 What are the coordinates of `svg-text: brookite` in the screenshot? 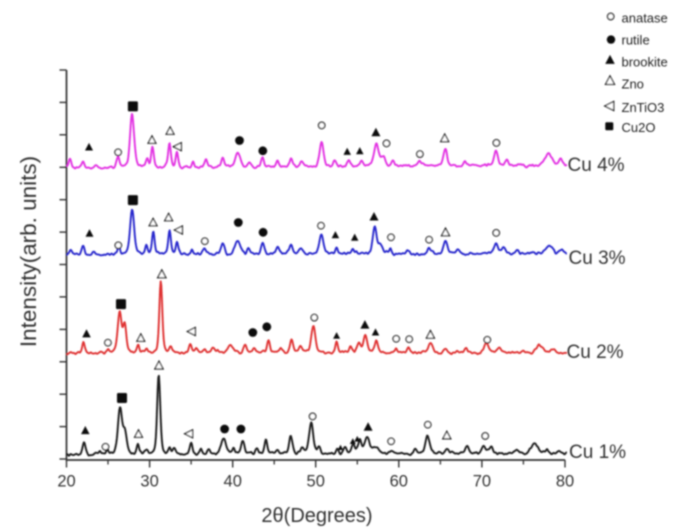 It's located at (645, 62).